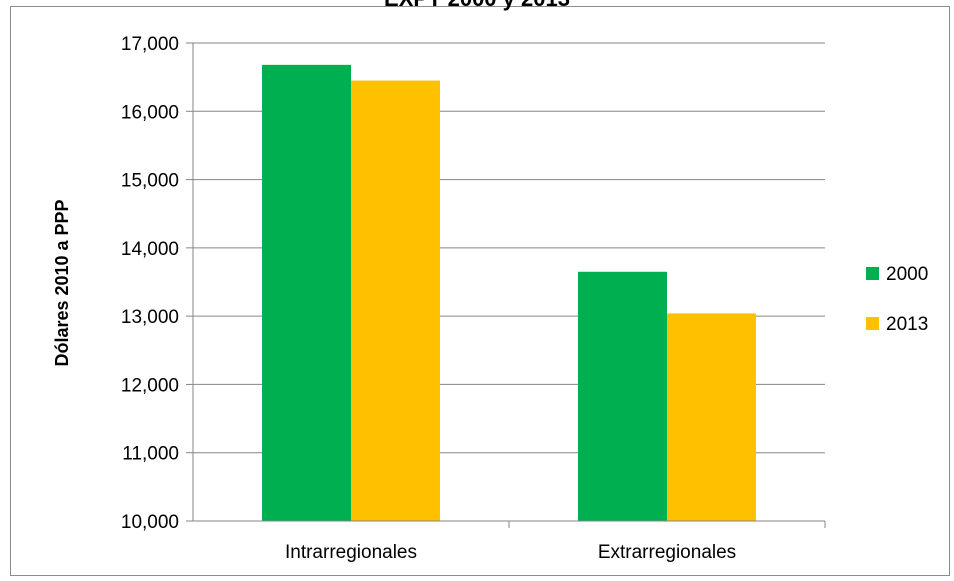 This screenshot has width=954, height=581. Describe the element at coordinates (622, 396) in the screenshot. I see `bar-2000-extrarregionales` at that location.